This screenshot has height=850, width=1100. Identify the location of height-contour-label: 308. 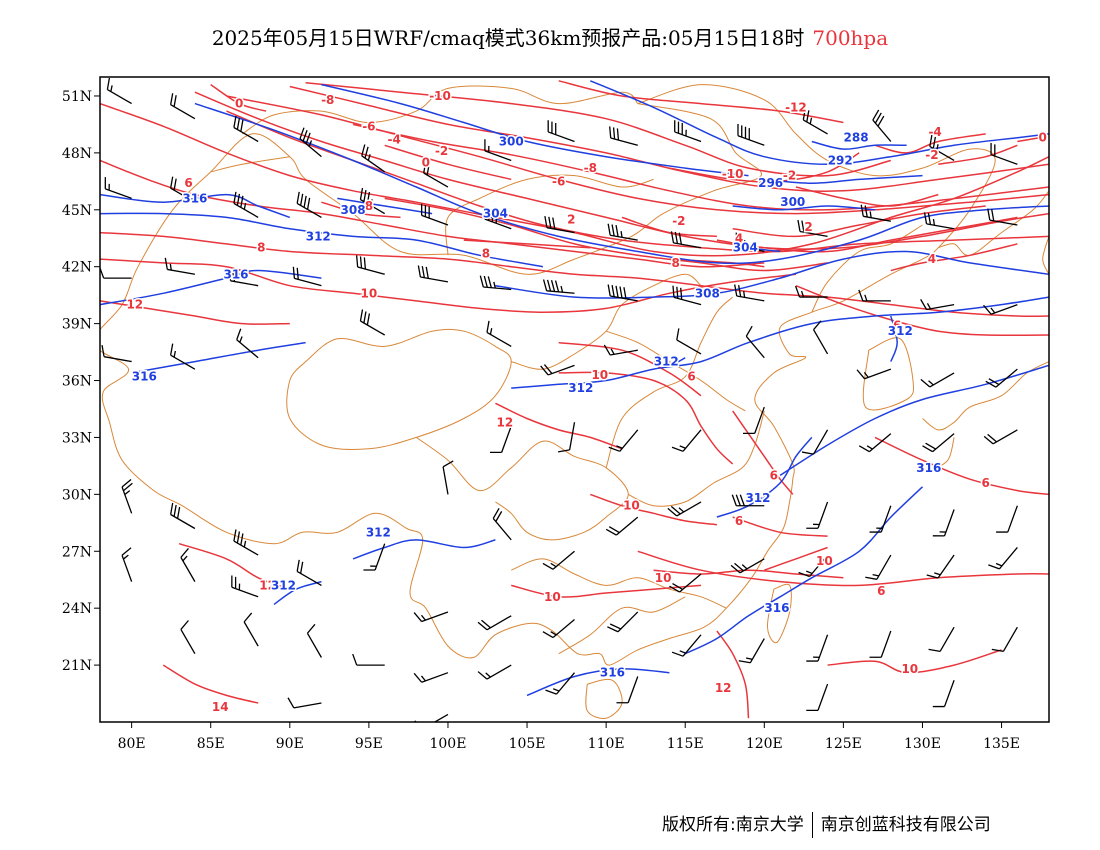
(707, 293).